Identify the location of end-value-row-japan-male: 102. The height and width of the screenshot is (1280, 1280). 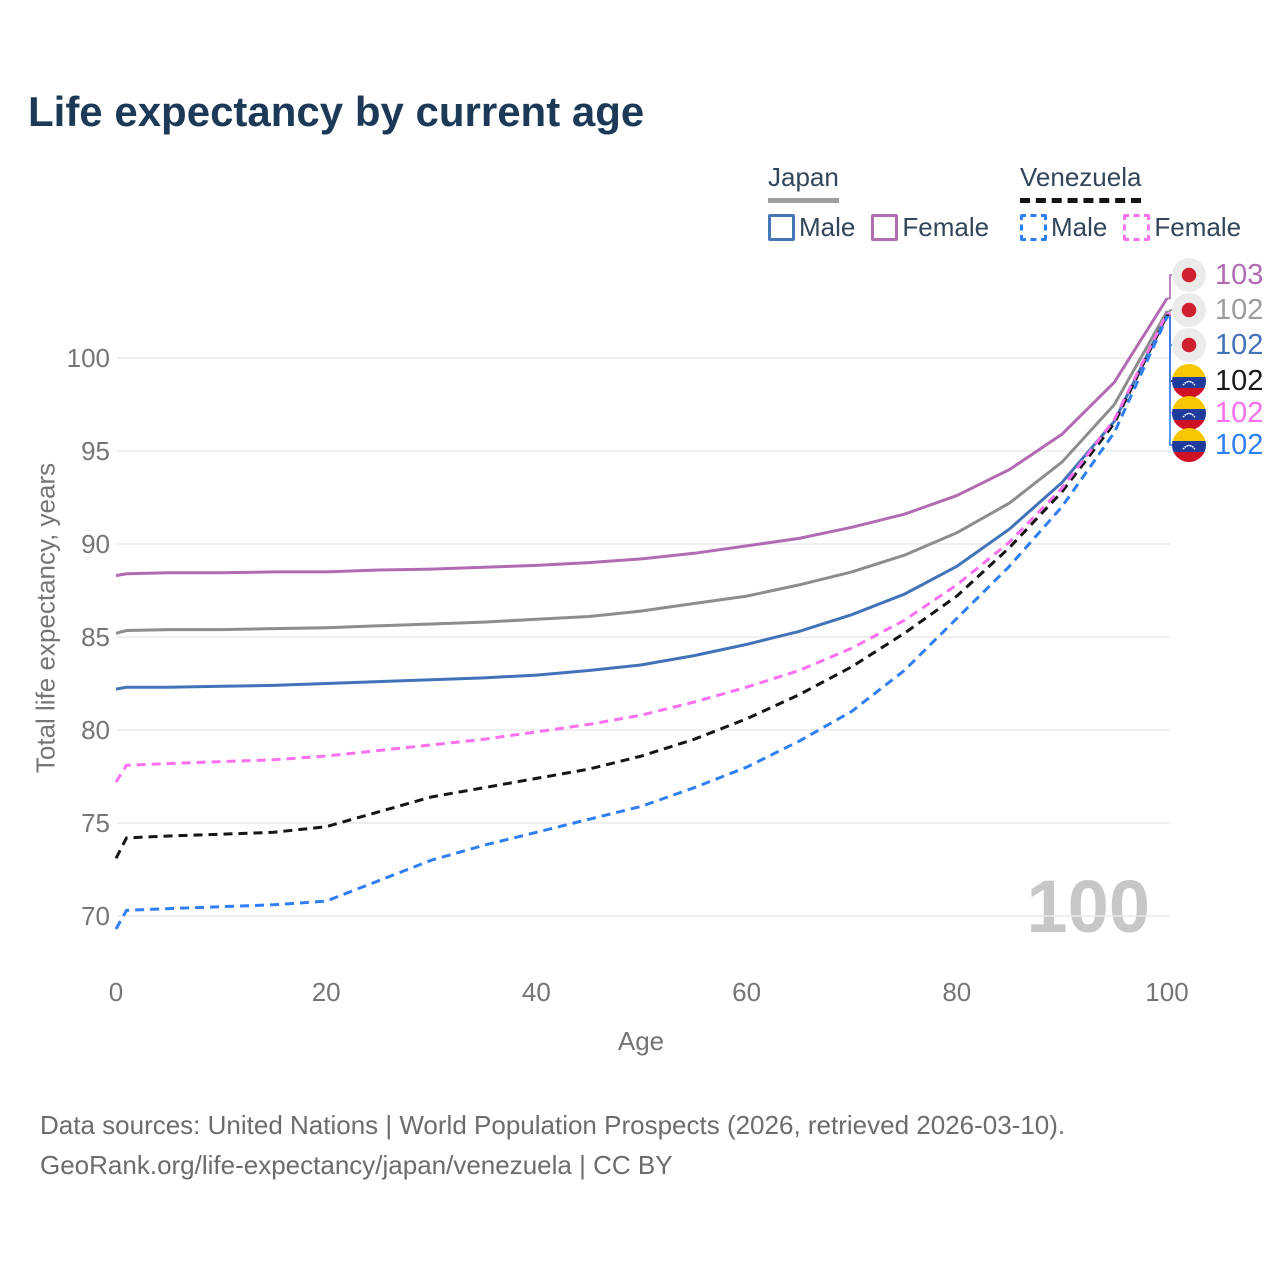
(1217, 345).